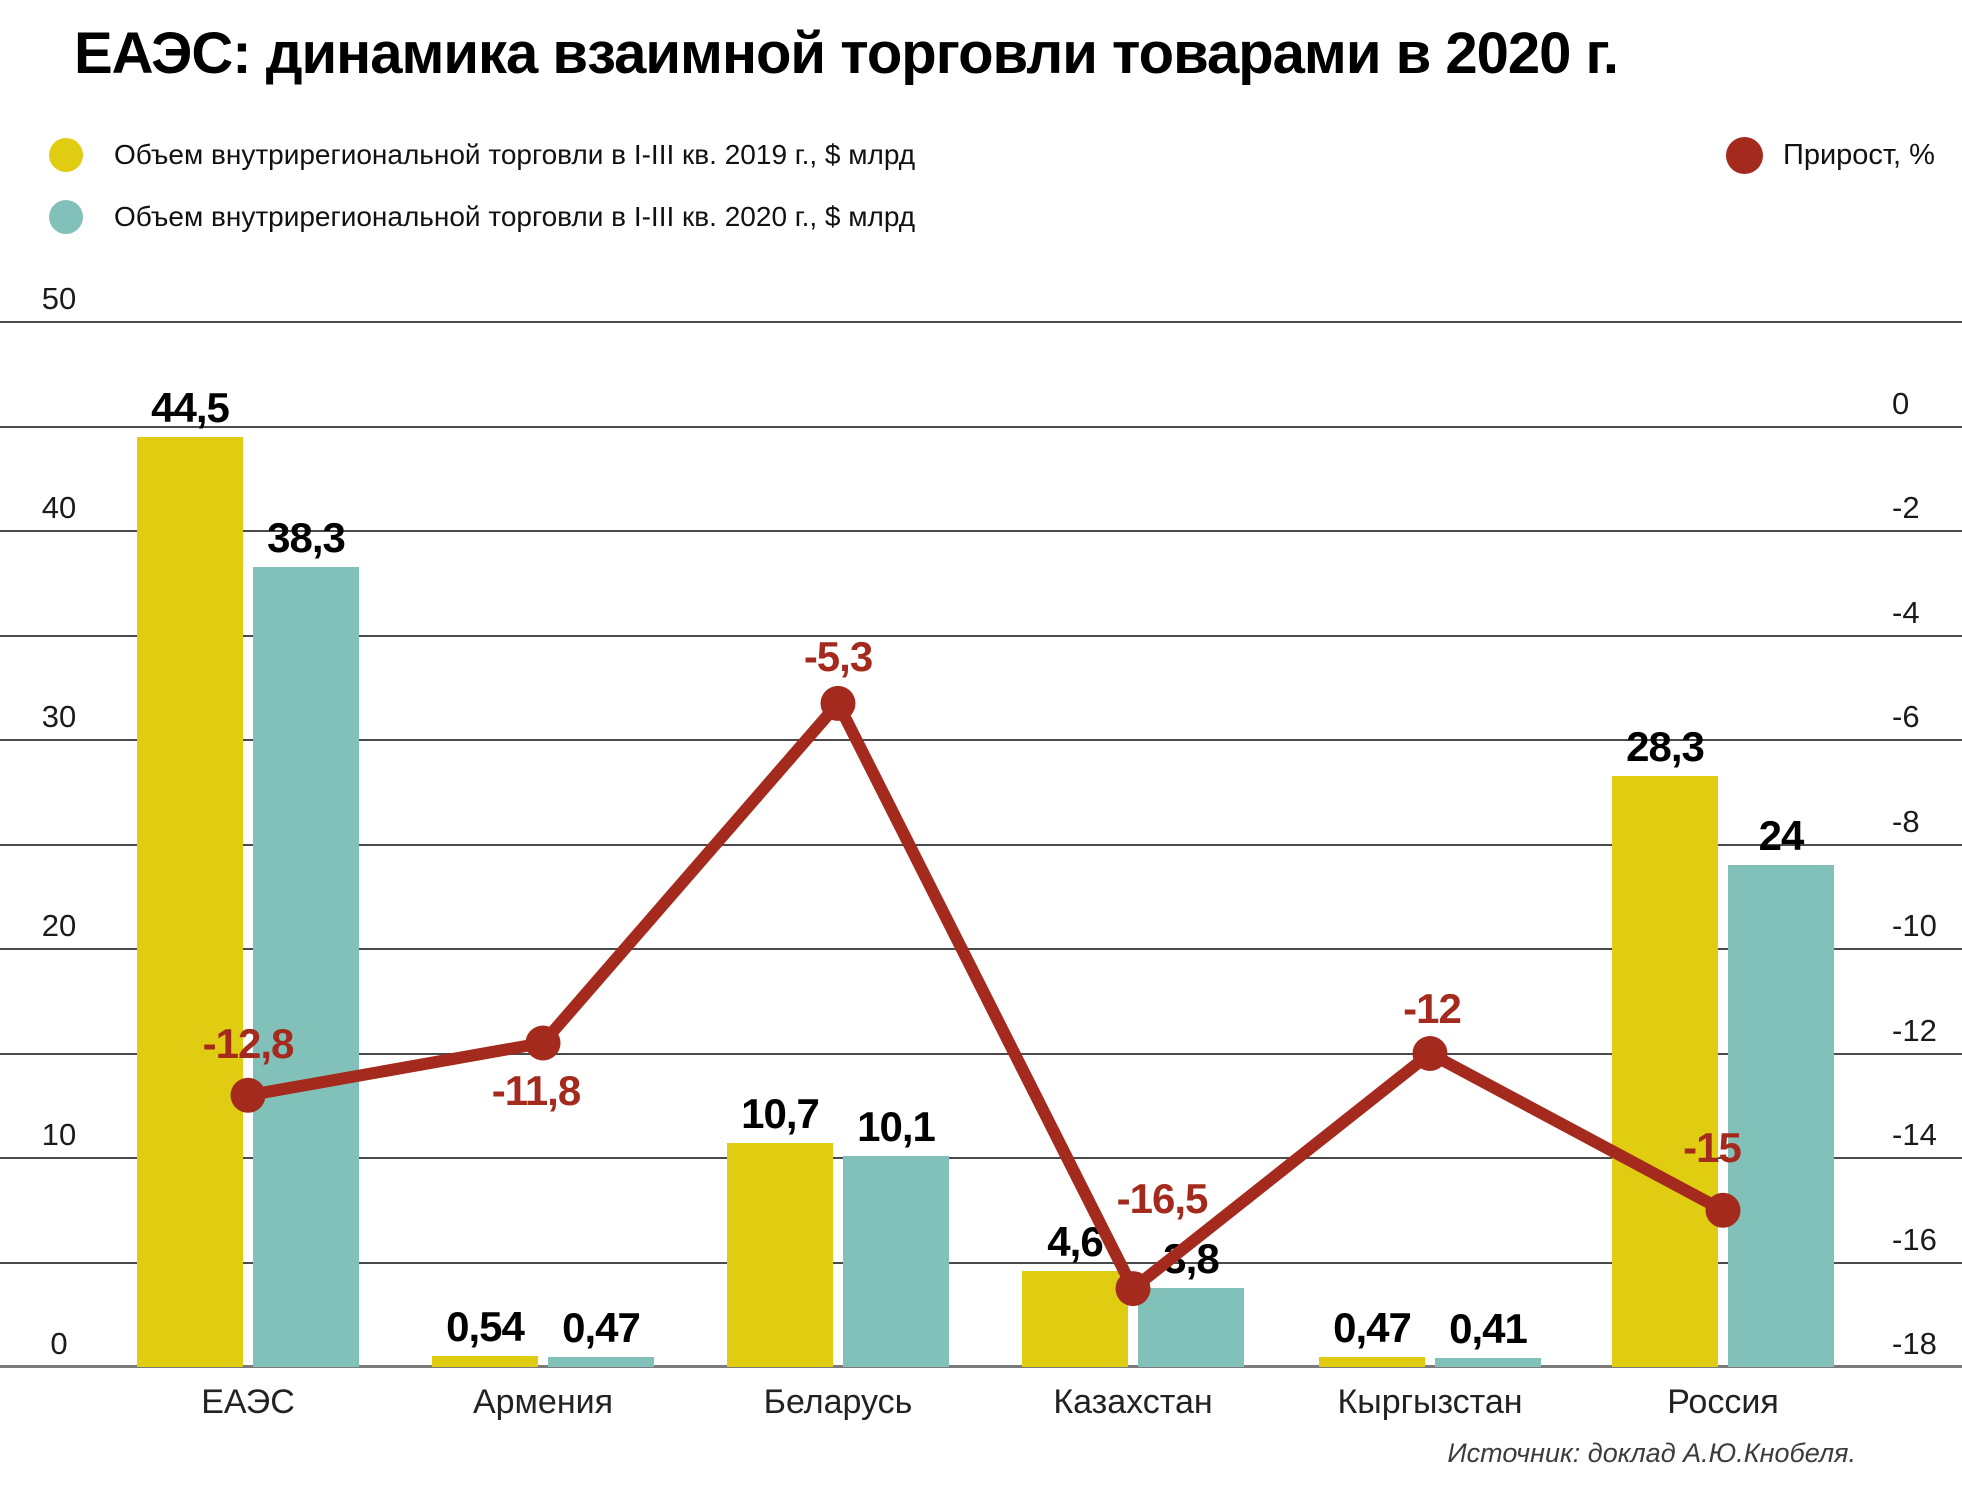 This screenshot has width=1962, height=1487. What do you see at coordinates (1906, 507) in the screenshot?
I see `right-axis-tick: -2` at bounding box center [1906, 507].